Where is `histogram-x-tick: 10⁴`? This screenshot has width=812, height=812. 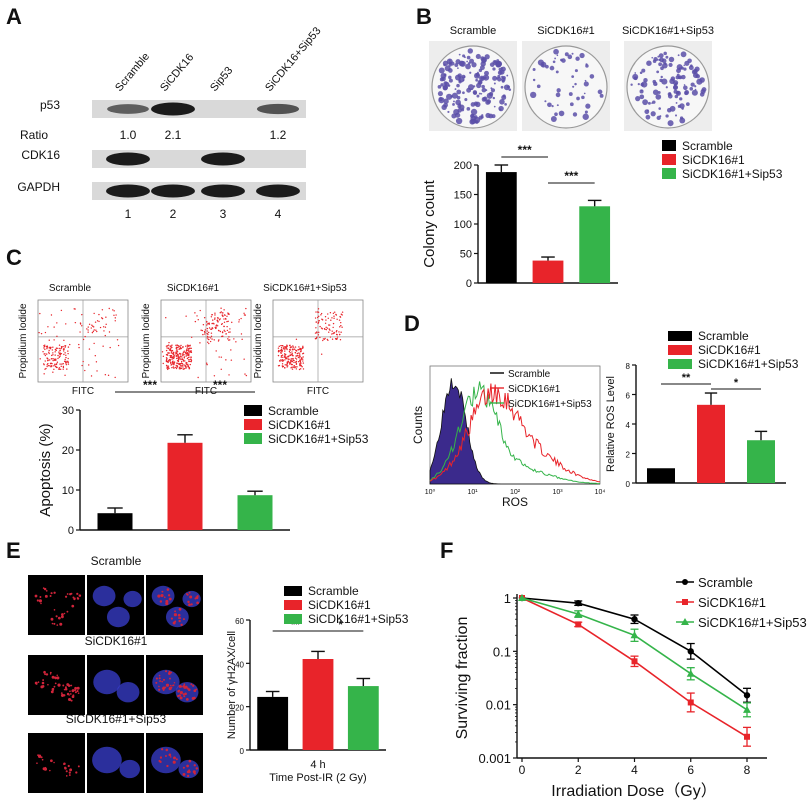 histogram-x-tick: 10⁴ is located at coordinates (600, 492).